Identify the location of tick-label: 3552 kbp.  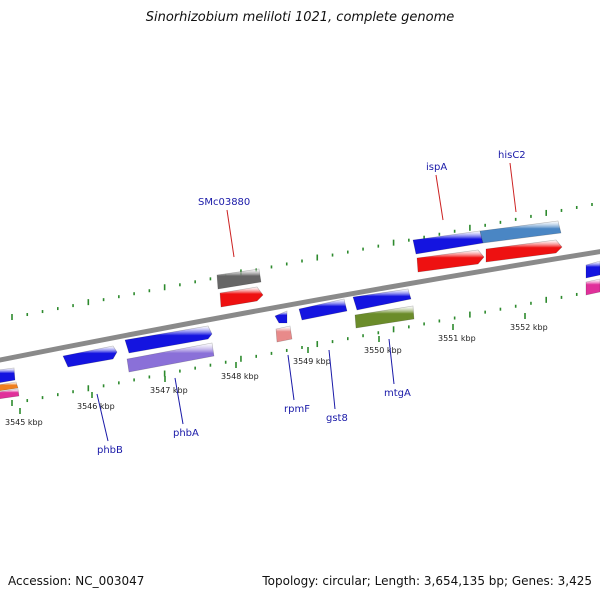
(529, 327).